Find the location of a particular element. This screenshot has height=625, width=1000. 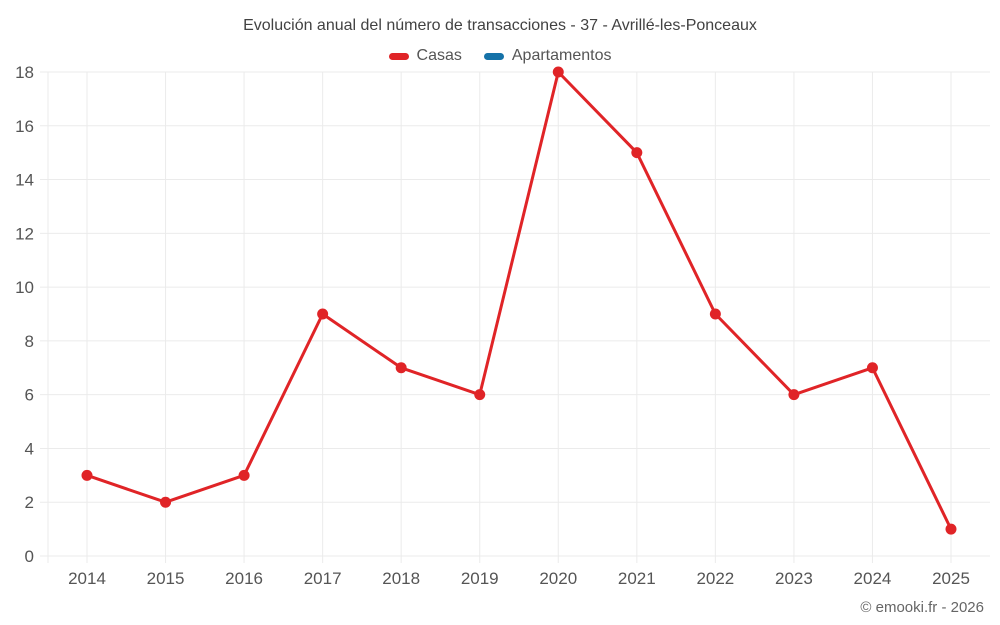

y-axis-tick-label: 4 is located at coordinates (29, 448).